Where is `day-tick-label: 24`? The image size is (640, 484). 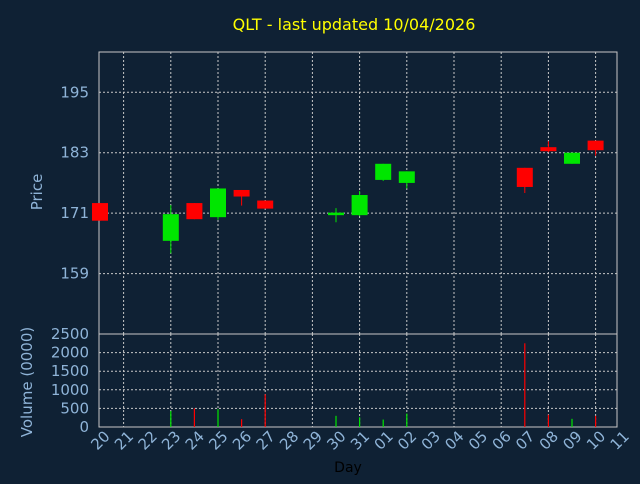
day-tick-label: 24 is located at coordinates (195, 440).